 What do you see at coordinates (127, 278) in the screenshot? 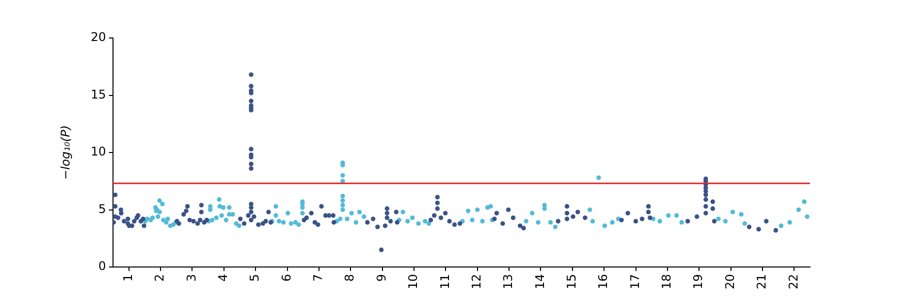
I see `x-tick-label: 1` at bounding box center [127, 278].